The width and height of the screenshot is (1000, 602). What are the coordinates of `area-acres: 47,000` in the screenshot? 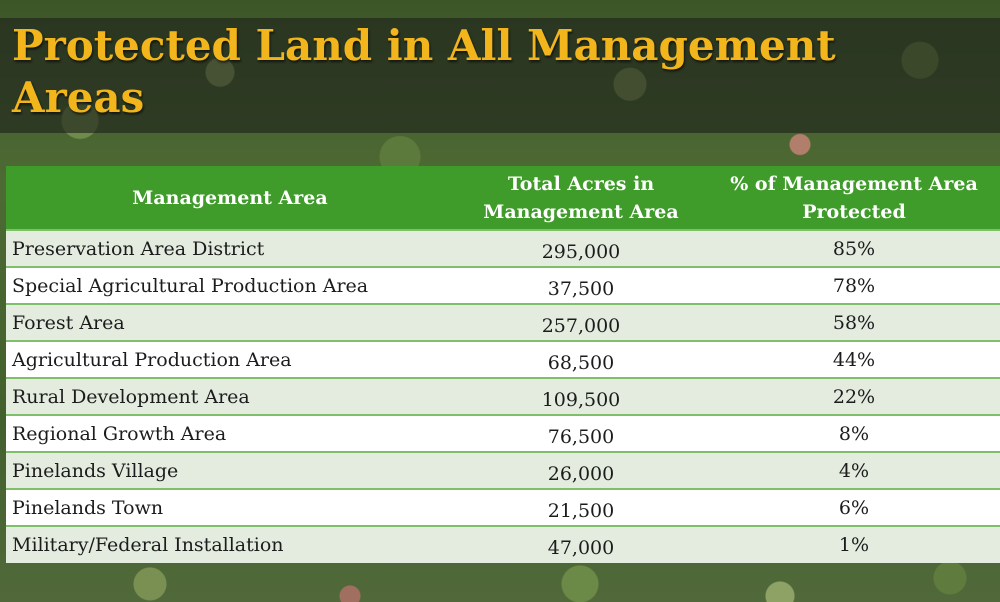 It's located at (581, 544).